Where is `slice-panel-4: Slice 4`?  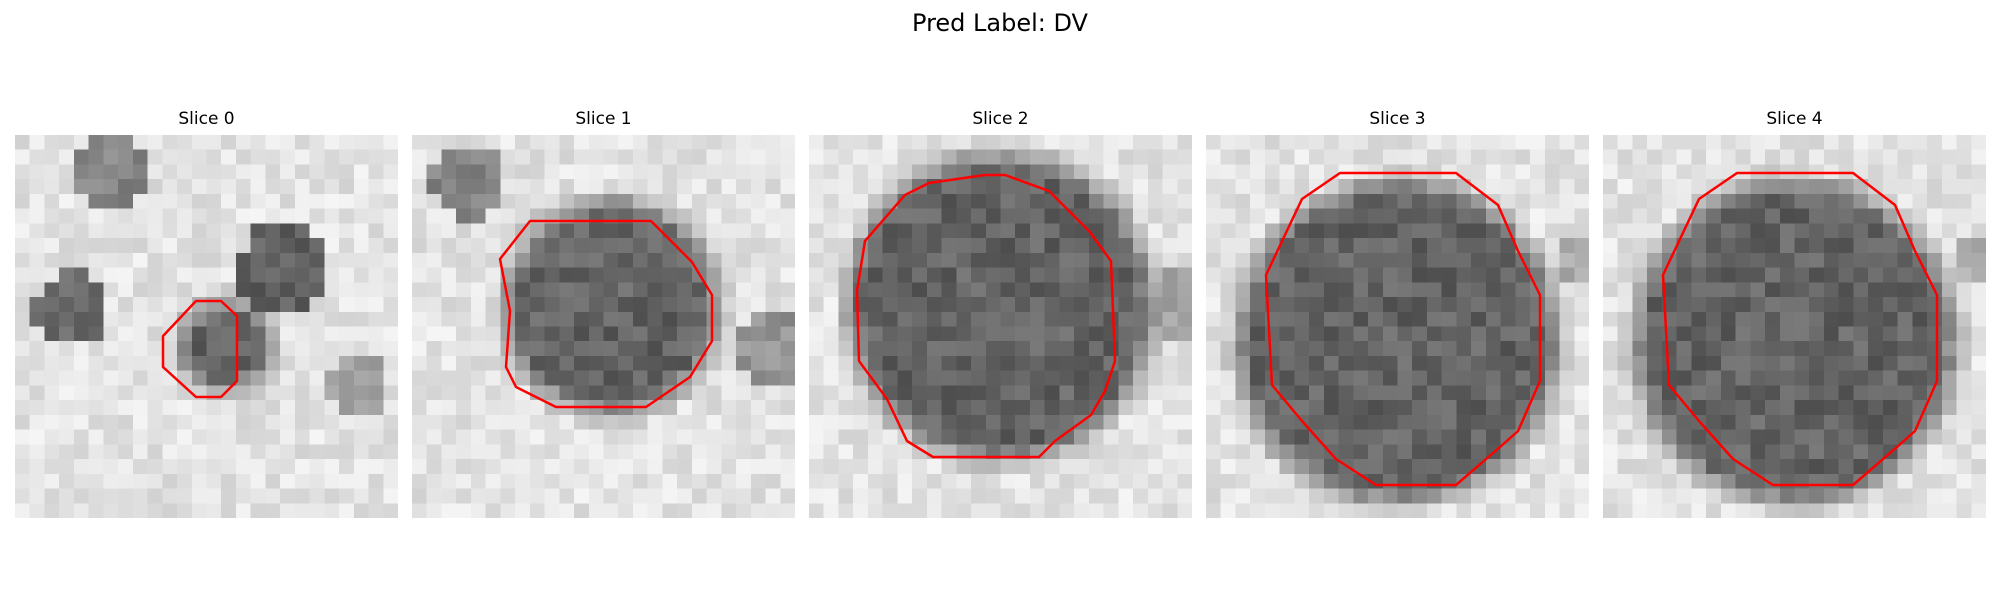
slice-panel-4: Slice 4 is located at coordinates (1794, 314).